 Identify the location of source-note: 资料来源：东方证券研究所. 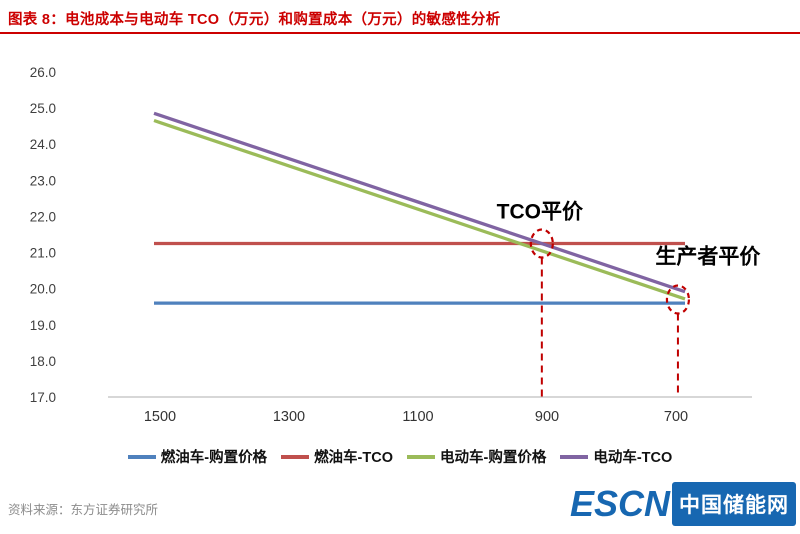
(83, 510).